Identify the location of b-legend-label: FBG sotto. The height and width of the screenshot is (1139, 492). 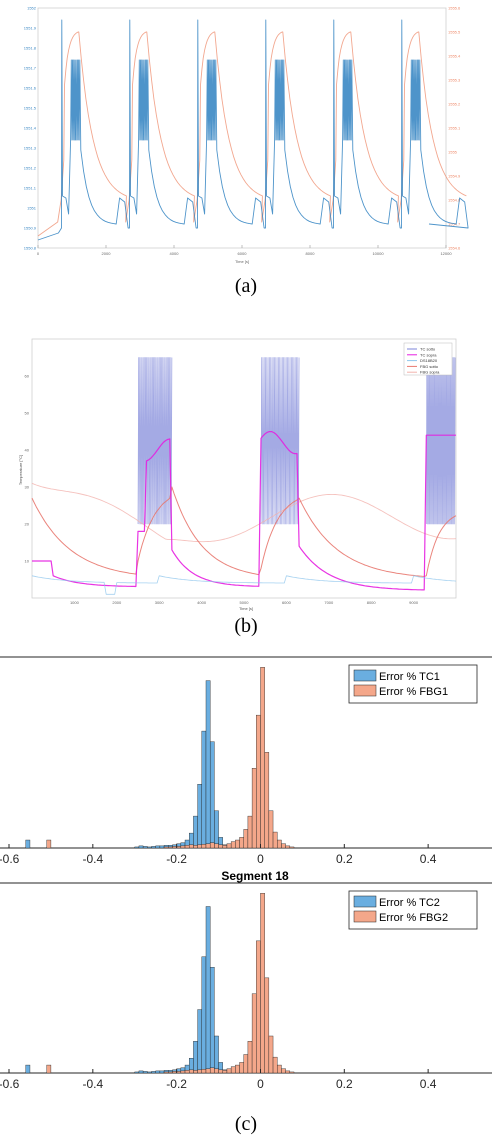
(429, 366).